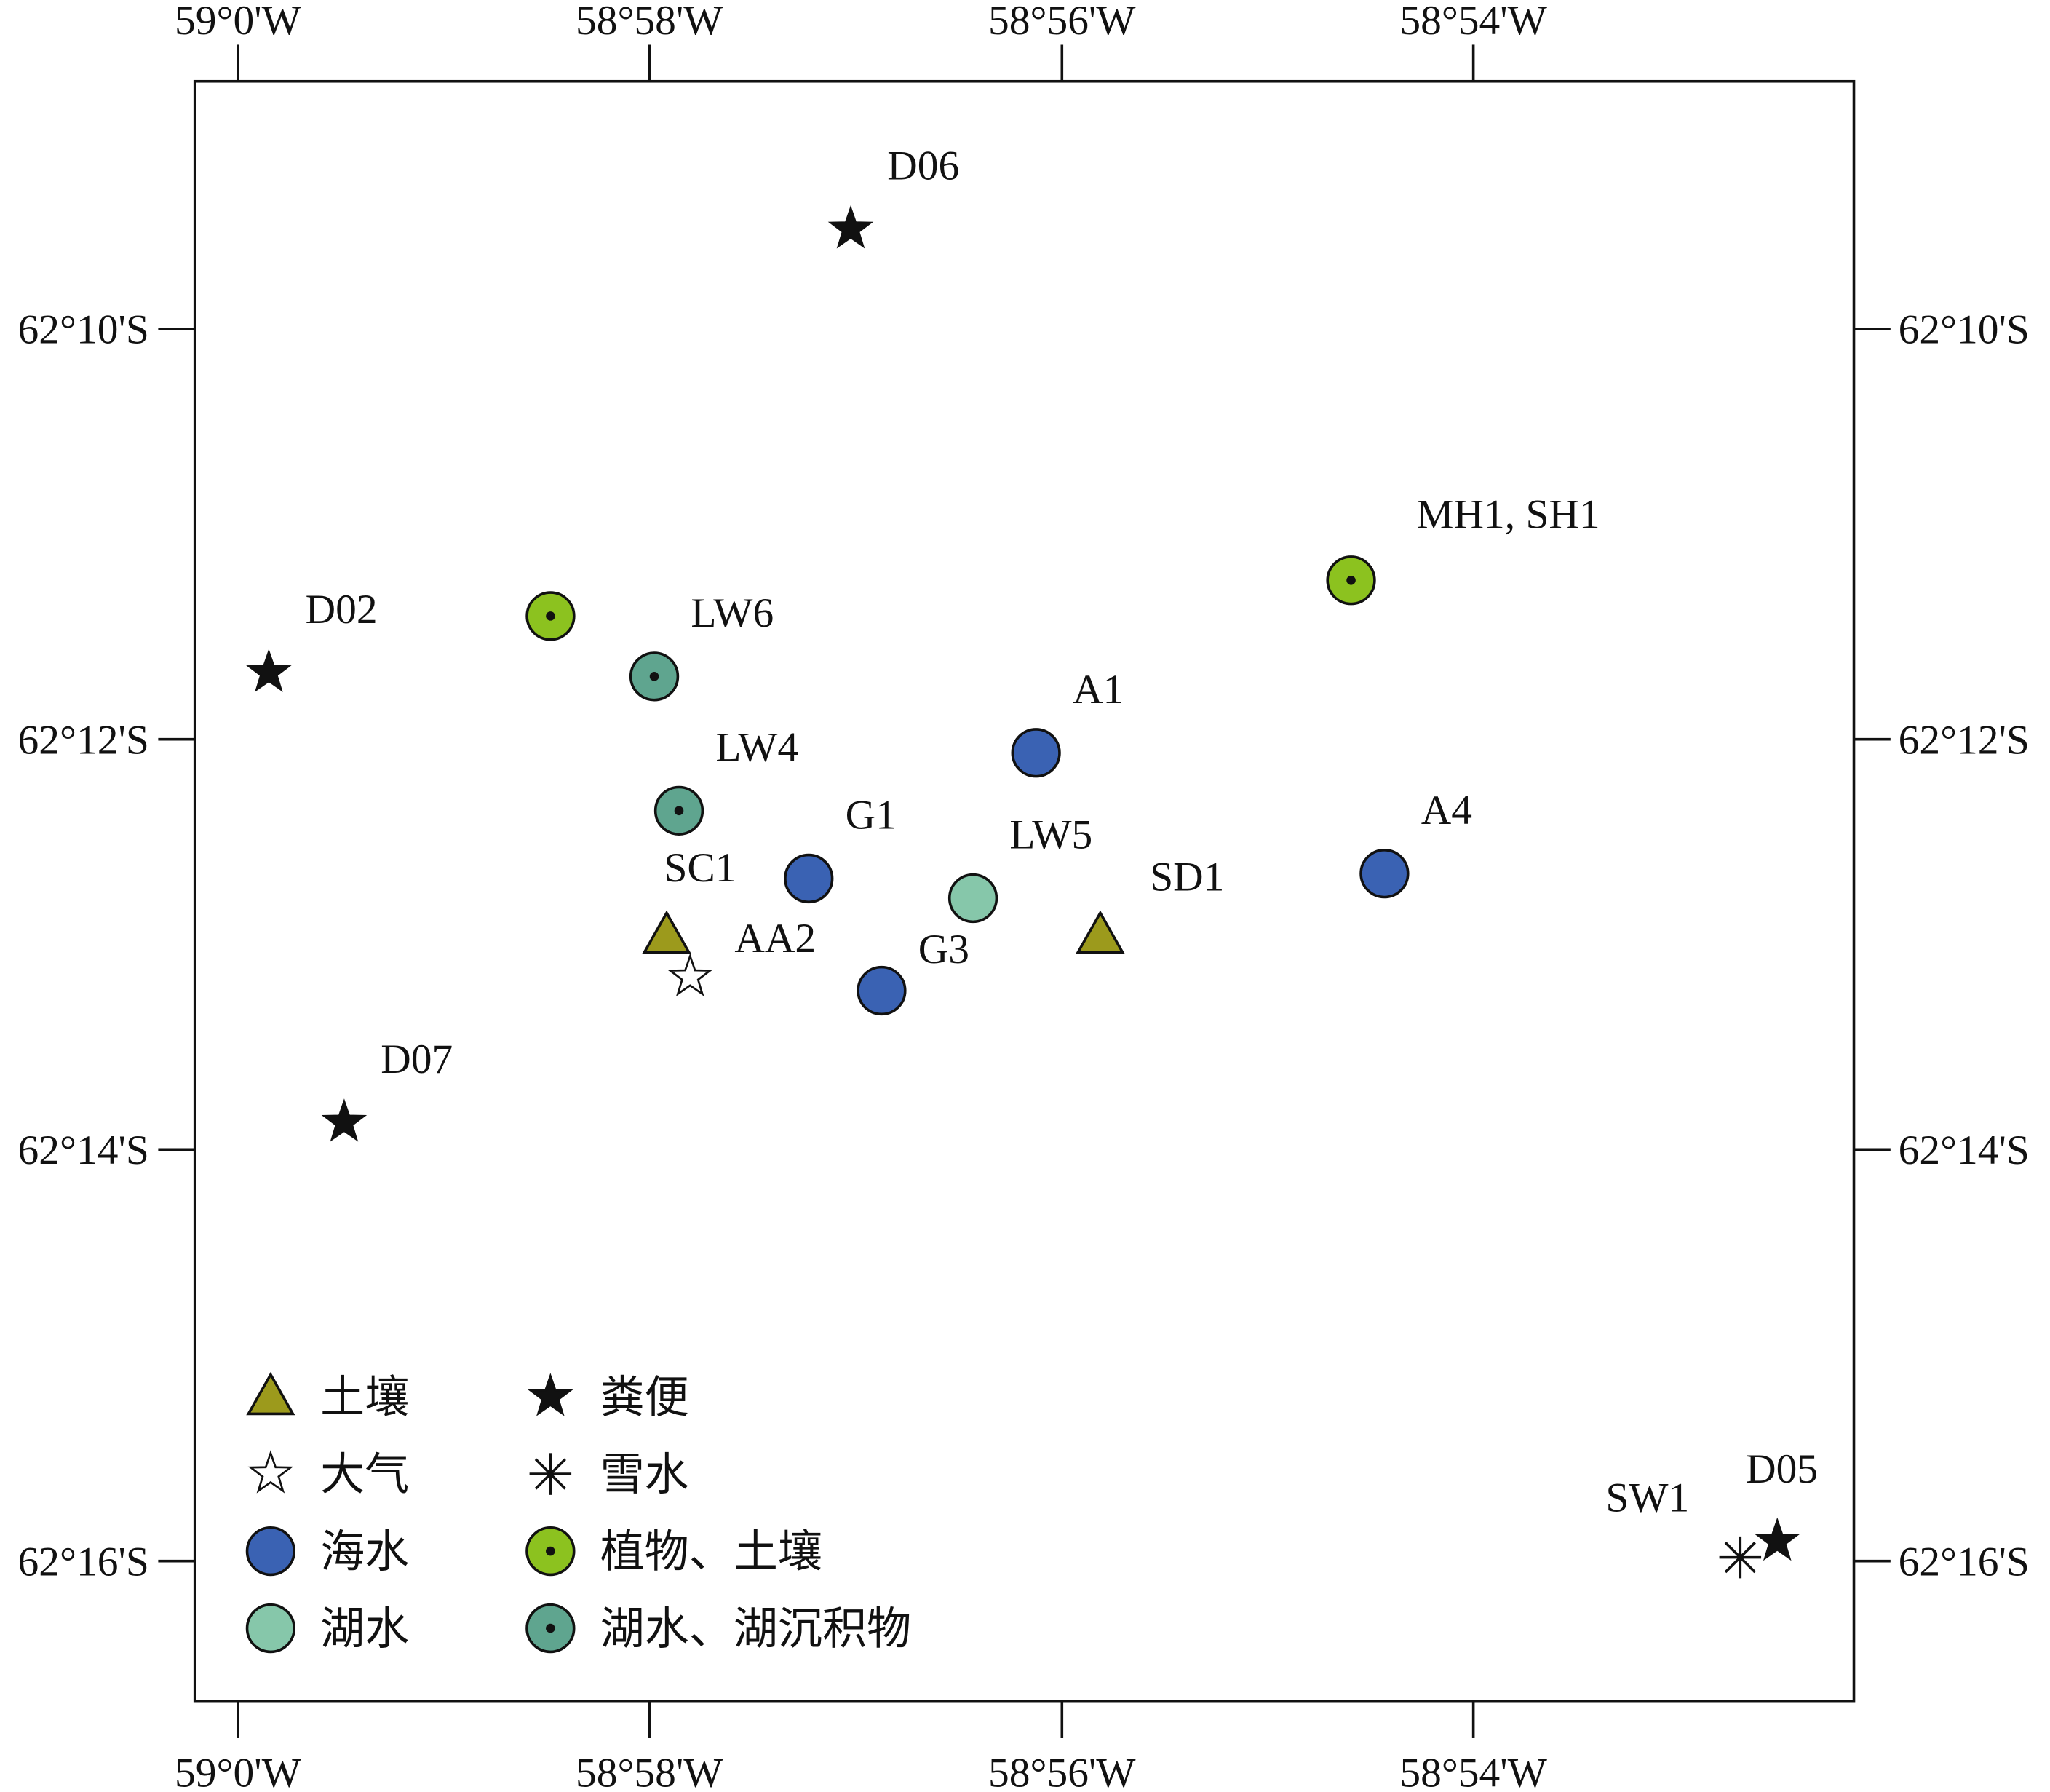 The height and width of the screenshot is (1792, 2050). I want to click on y-tick-label-left: 62°14'S, so click(83, 1150).